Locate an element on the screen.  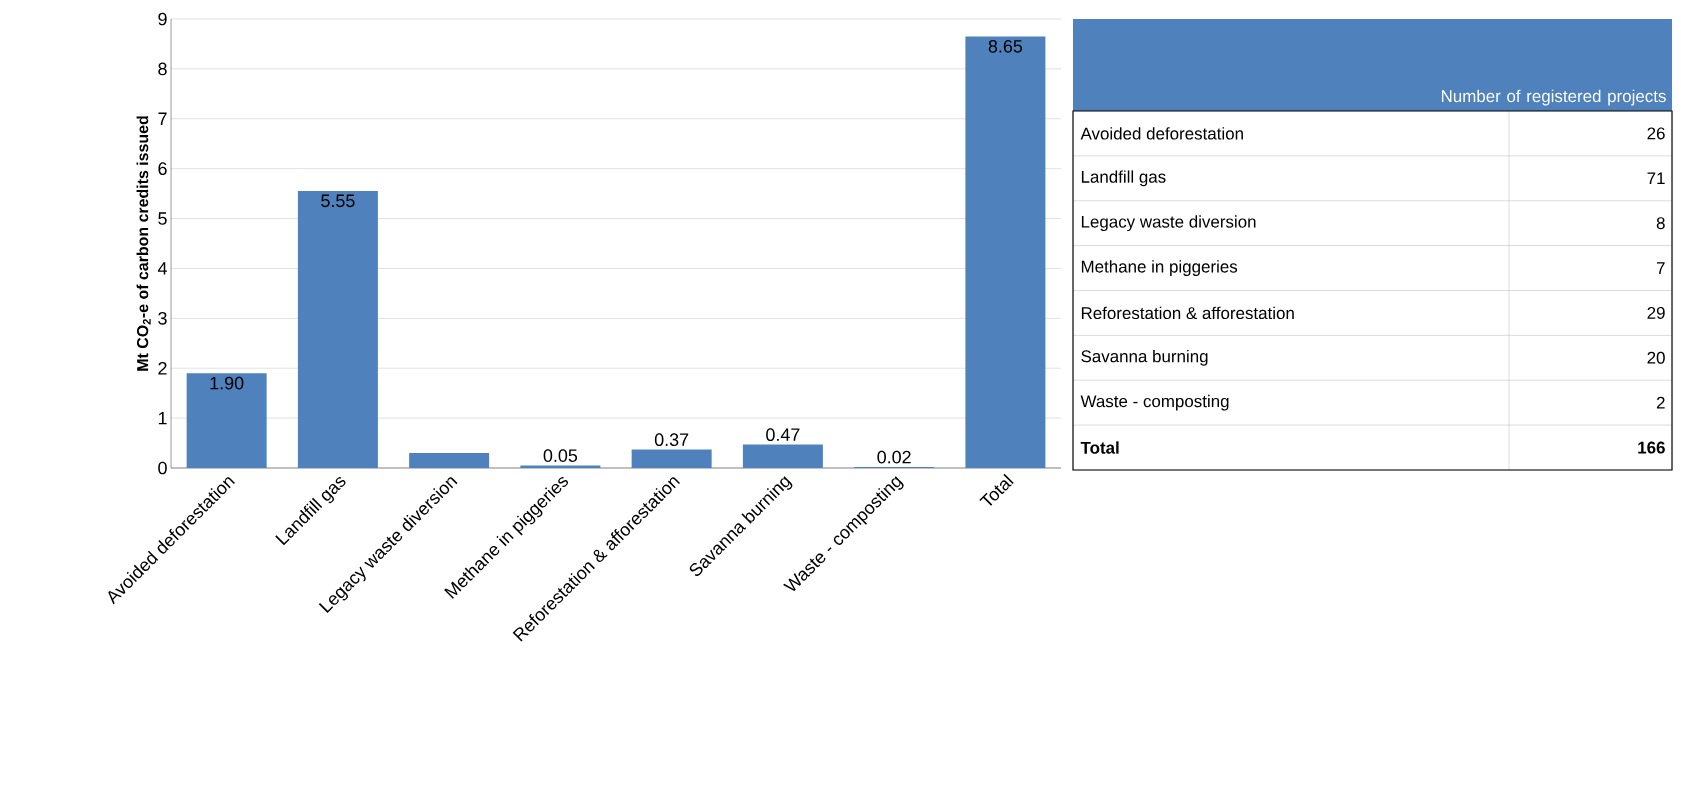
data-label: 0.05 is located at coordinates (560, 455).